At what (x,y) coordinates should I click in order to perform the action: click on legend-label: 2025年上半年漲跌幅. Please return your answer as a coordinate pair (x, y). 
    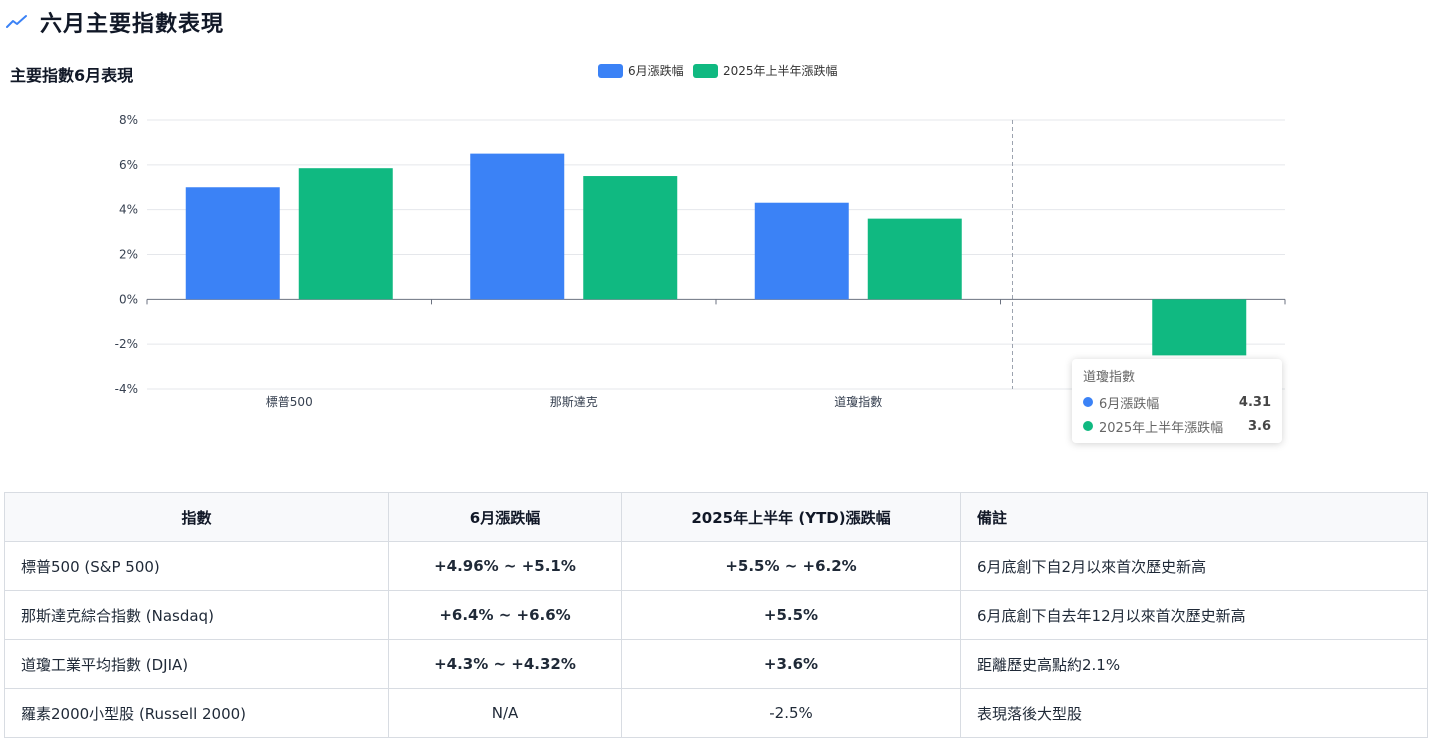
    Looking at the image, I should click on (780, 70).